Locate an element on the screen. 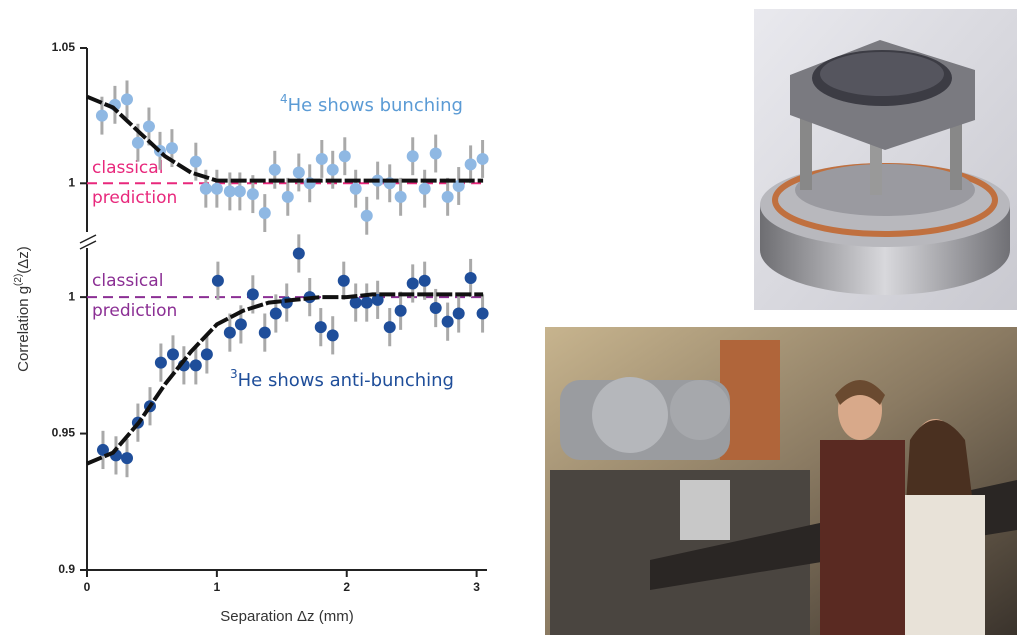 The width and height of the screenshot is (1017, 635). y-label-main: Correlation g is located at coordinates (23, 329).